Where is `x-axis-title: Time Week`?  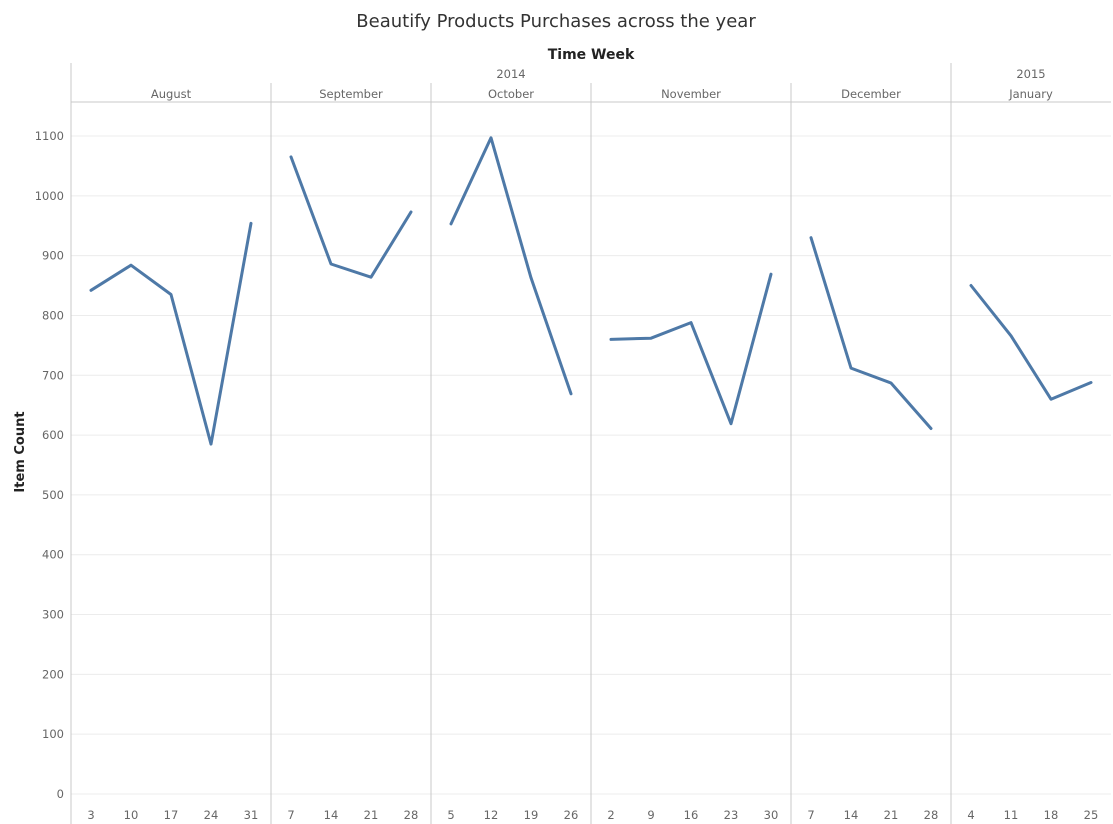 x-axis-title: Time Week is located at coordinates (591, 55).